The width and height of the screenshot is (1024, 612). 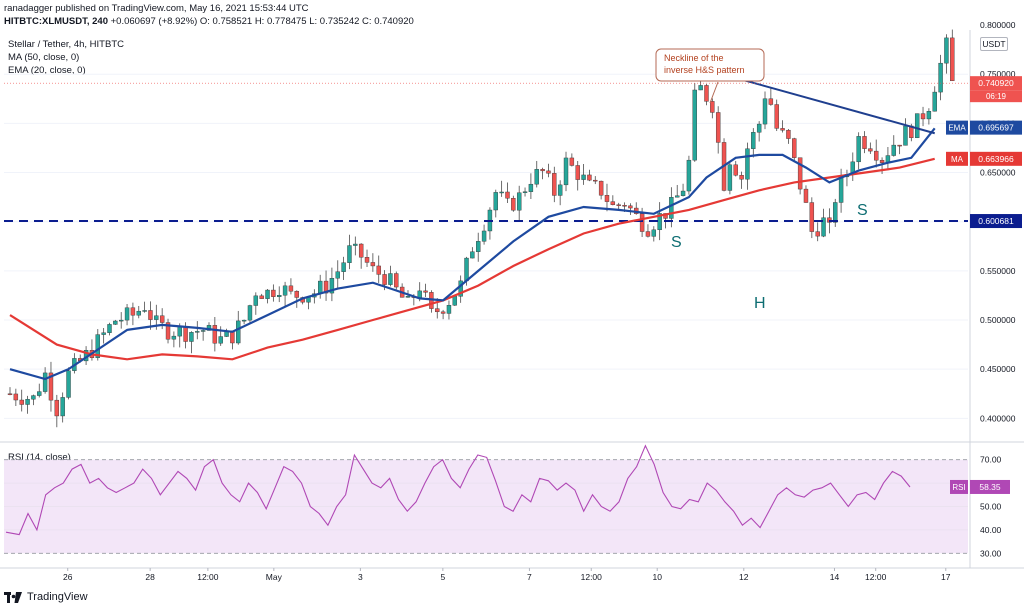 I want to click on countdown-label: 06:19, so click(x=996, y=96).